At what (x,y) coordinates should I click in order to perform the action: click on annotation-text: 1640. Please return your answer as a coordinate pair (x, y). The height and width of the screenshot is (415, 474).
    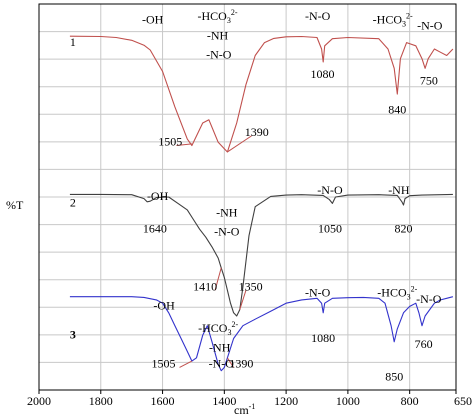
    Looking at the image, I should click on (155, 228).